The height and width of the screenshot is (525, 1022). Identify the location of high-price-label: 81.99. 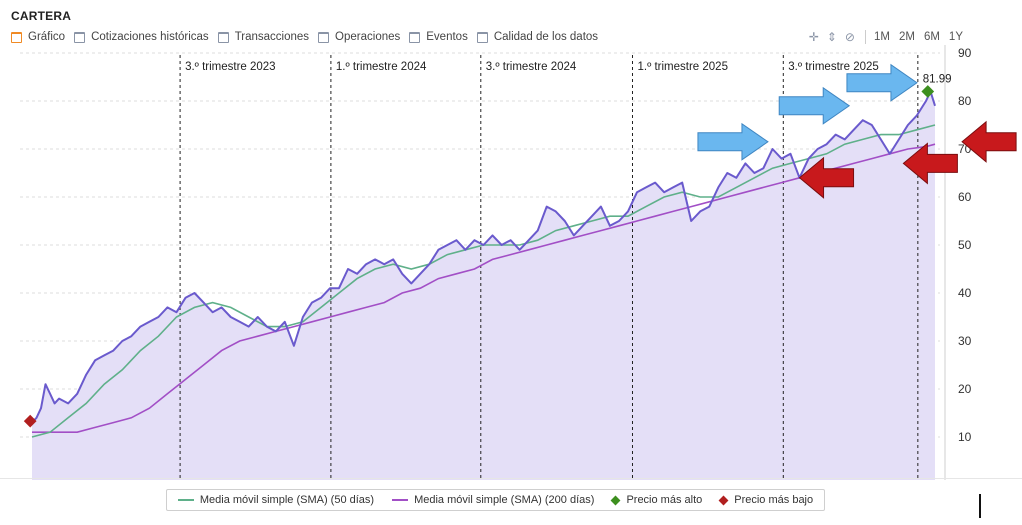
(937, 79).